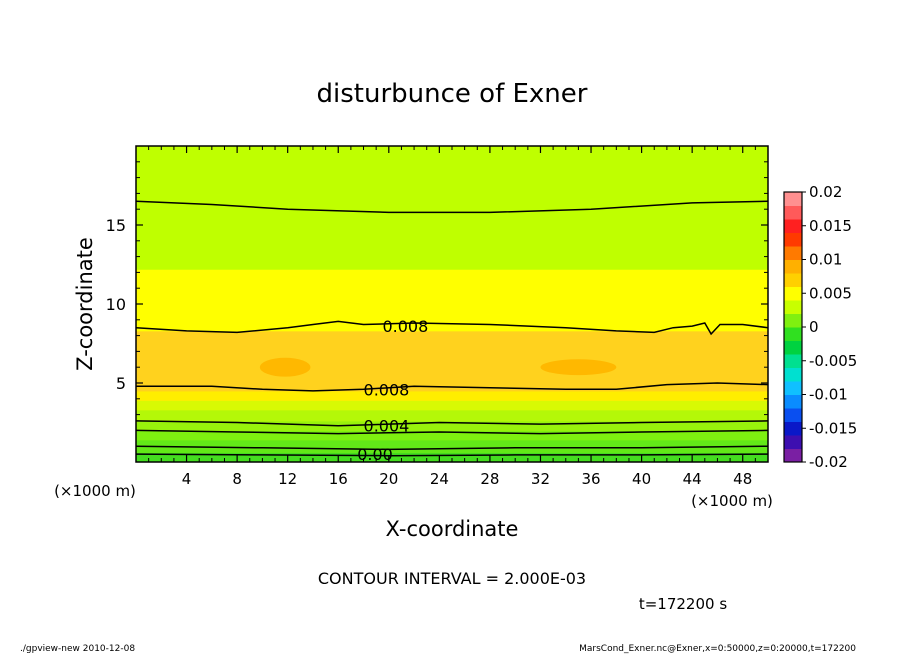  What do you see at coordinates (590, 479) in the screenshot?
I see `x-tick-label: 36` at bounding box center [590, 479].